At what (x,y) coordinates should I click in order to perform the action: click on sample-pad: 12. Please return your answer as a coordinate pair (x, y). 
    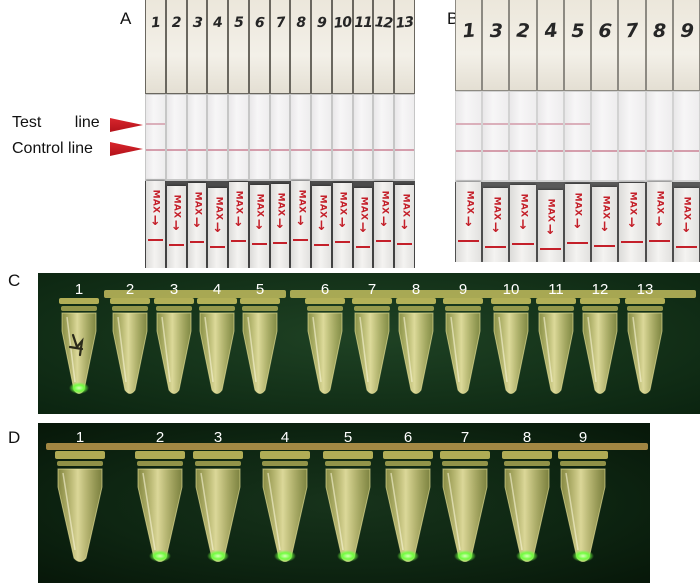
    Looking at the image, I should click on (383, 46).